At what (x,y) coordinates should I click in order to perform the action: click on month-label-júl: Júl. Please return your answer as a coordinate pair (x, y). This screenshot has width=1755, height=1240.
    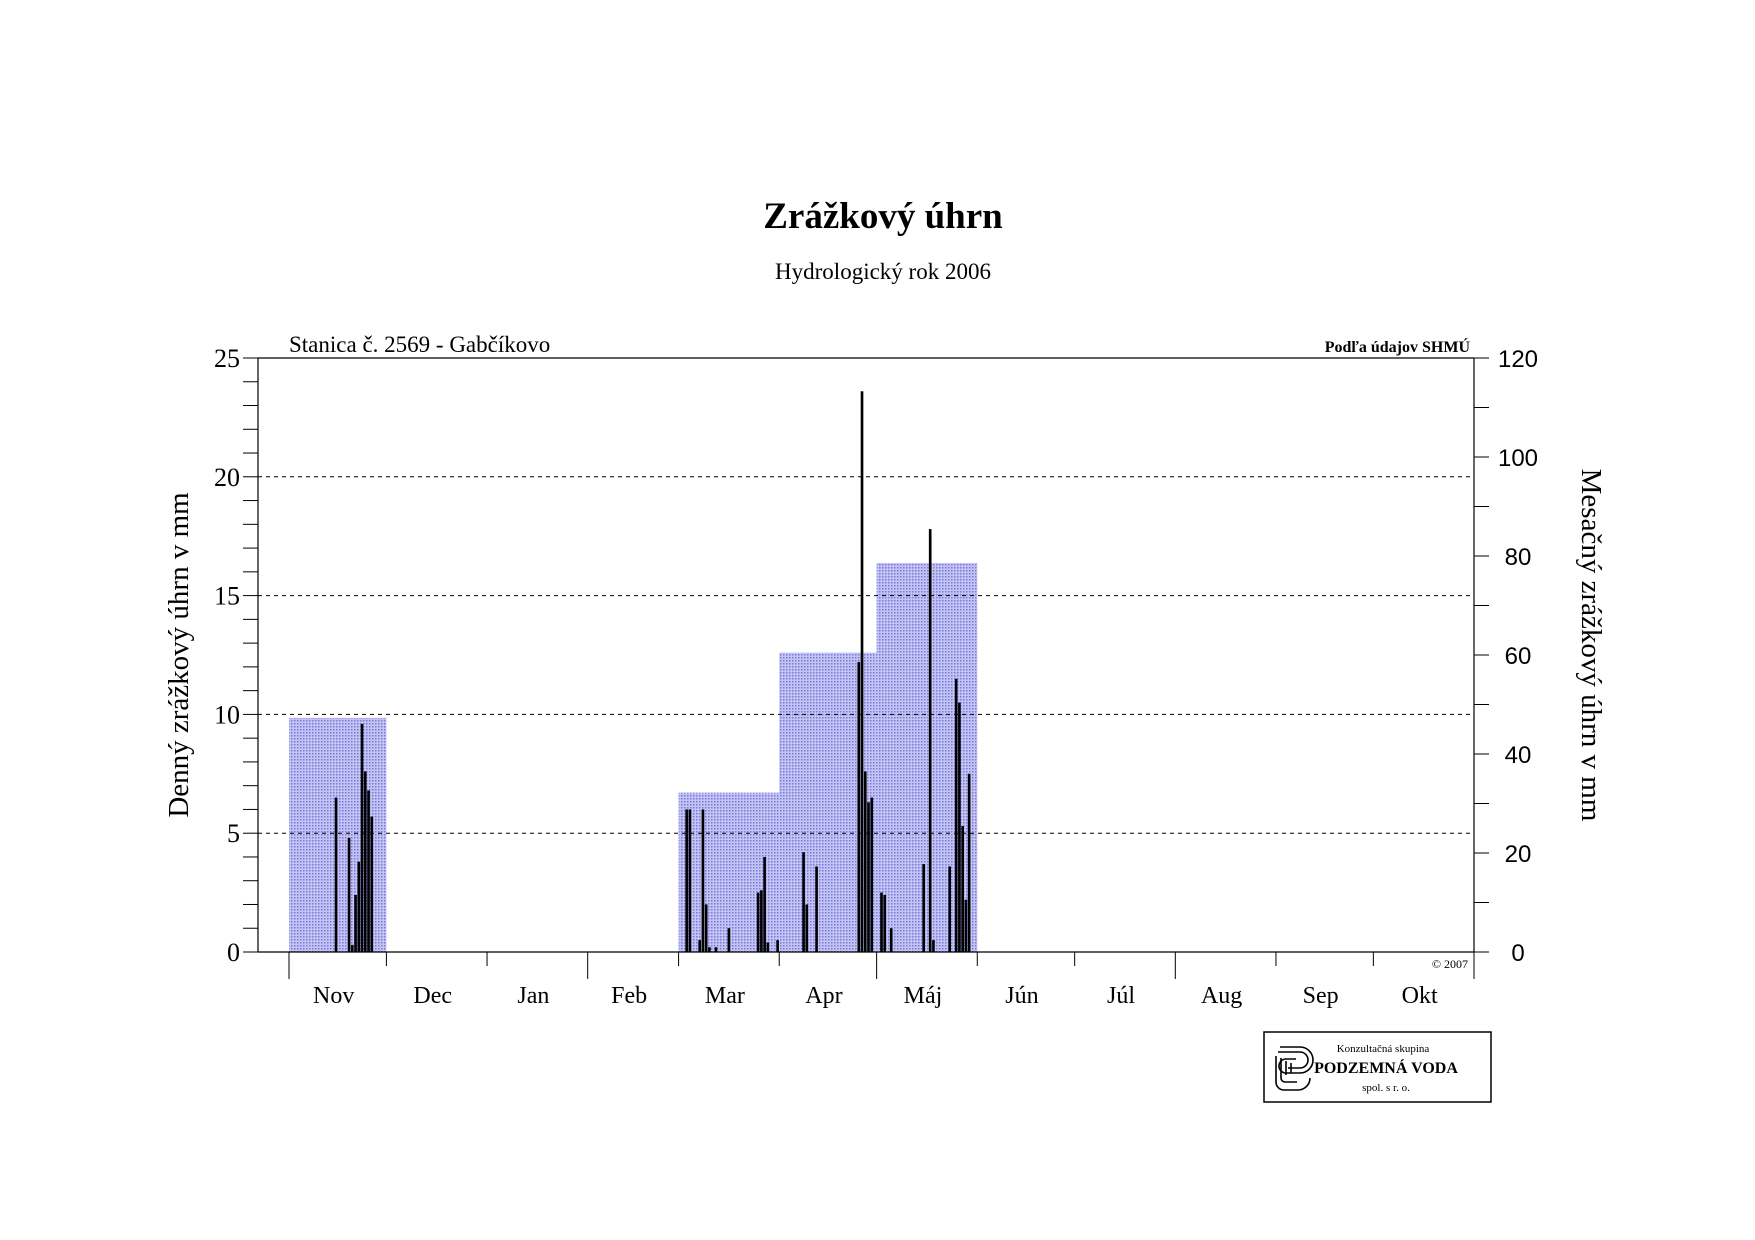
    Looking at the image, I should click on (1121, 996).